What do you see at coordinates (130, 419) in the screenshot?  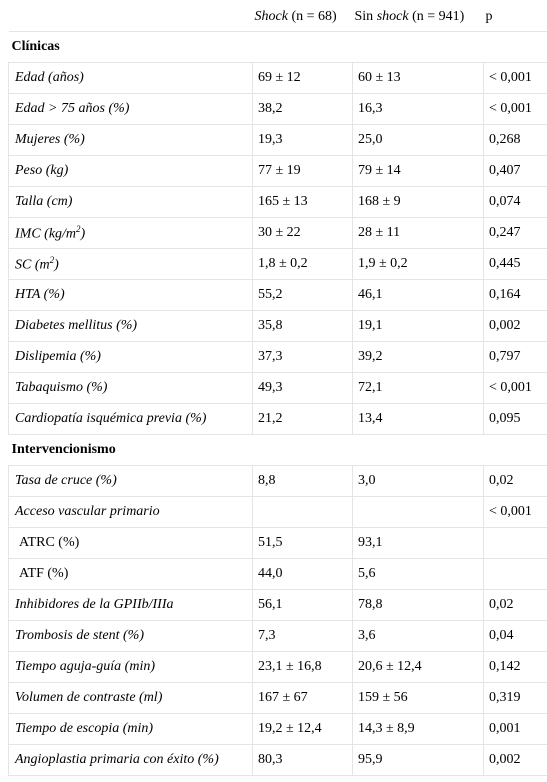 I see `row-label: Cardiopatía isquémica previa (%)` at bounding box center [130, 419].